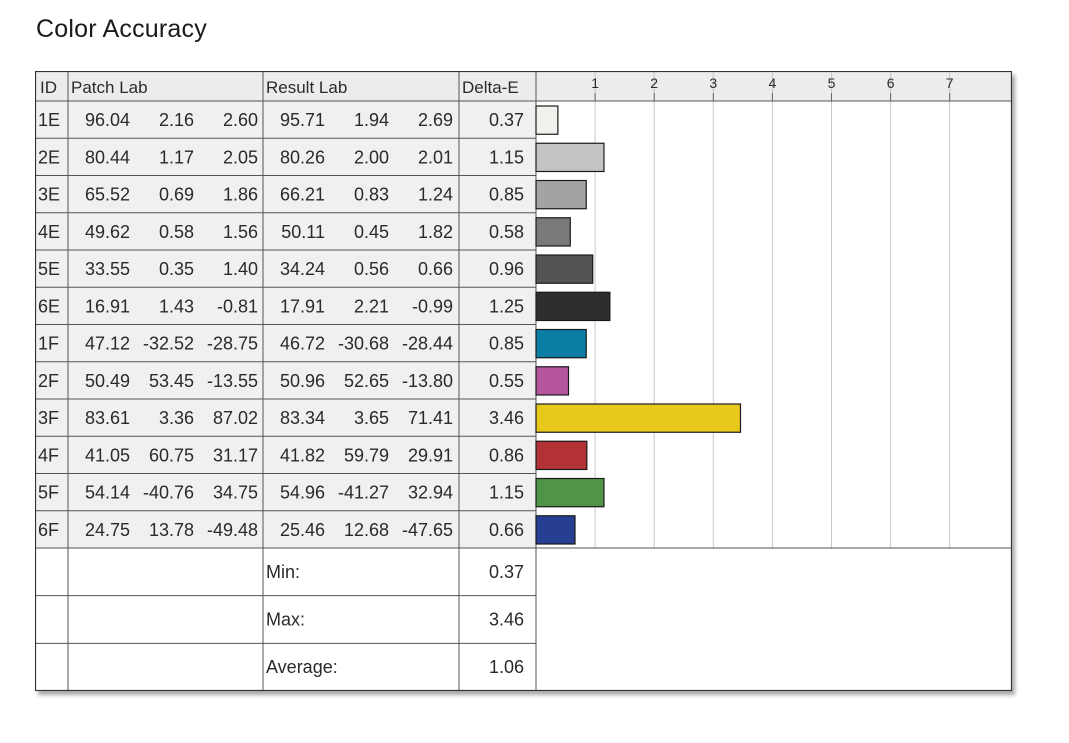 This screenshot has width=1069, height=743. Describe the element at coordinates (107, 306) in the screenshot. I see `patch-lab-value: 16.91` at that location.